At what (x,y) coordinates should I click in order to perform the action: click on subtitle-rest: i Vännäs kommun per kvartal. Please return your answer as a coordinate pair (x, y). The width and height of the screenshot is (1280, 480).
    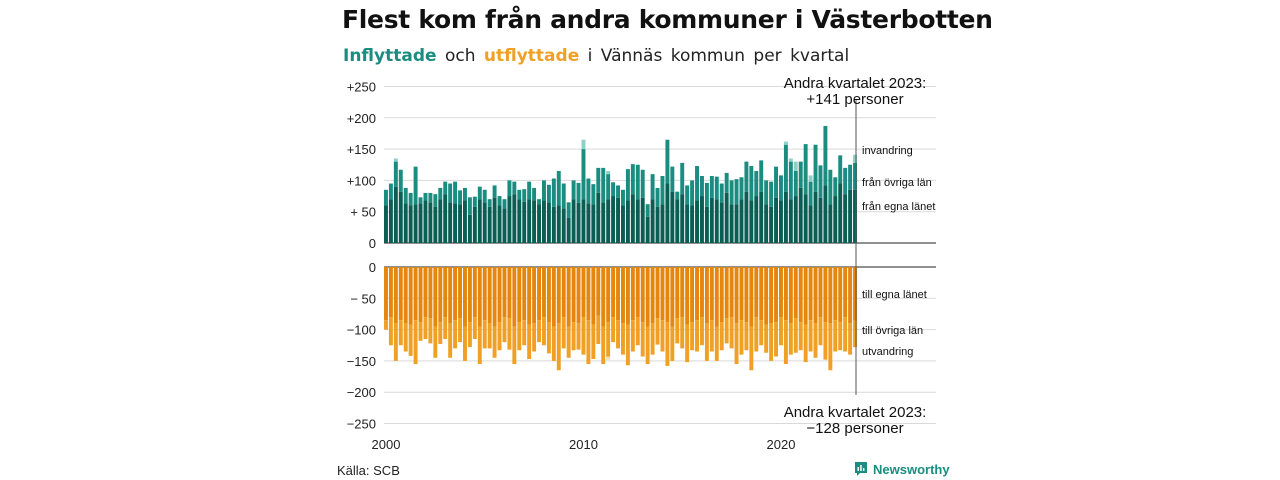
    Looking at the image, I should click on (718, 56).